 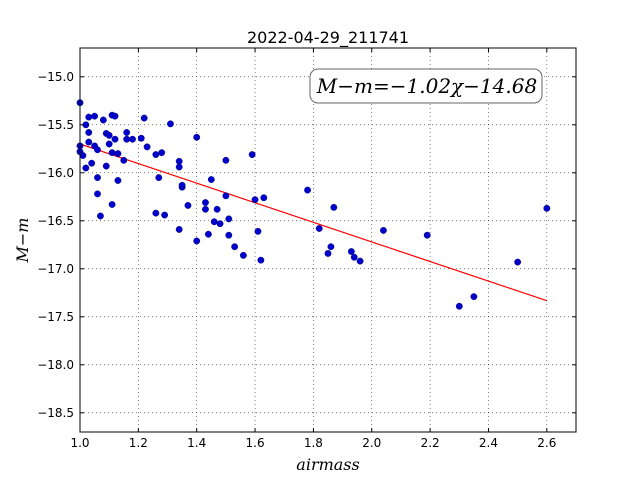 I want to click on annotation-box, so click(x=426, y=86).